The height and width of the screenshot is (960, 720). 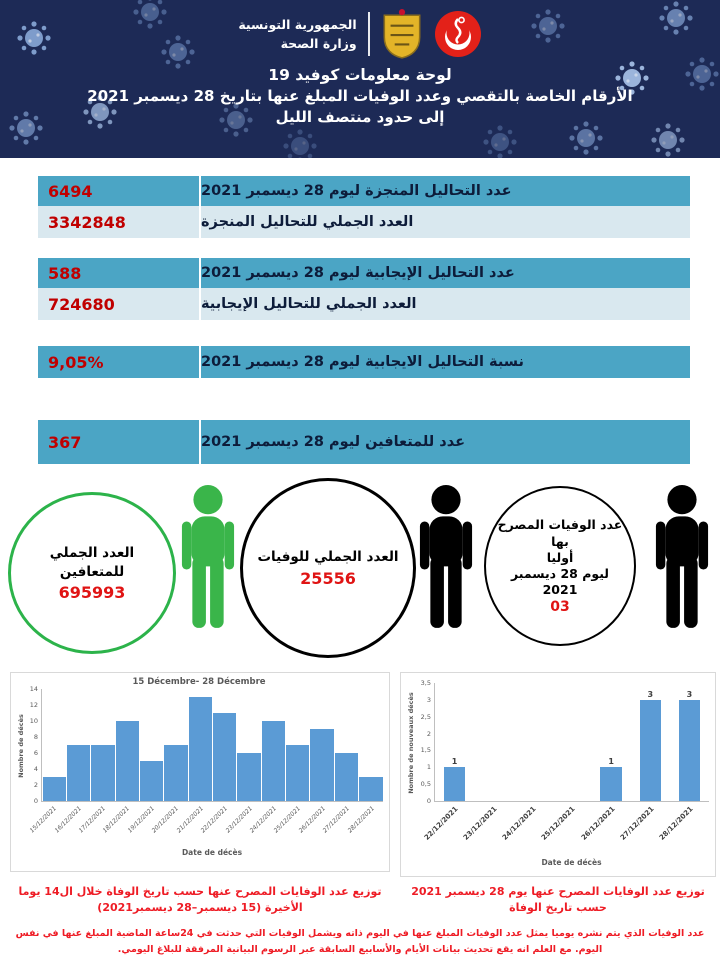 I want to click on stat-value: 9,05%, so click(x=119, y=362).